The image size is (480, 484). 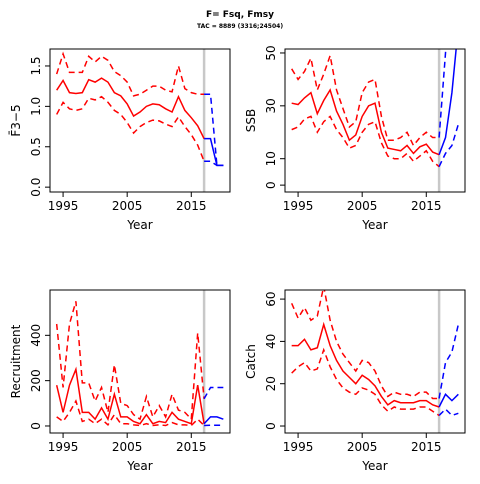 What do you see at coordinates (16, 361) in the screenshot?
I see `y-axis-label: Recruitment` at bounding box center [16, 361].